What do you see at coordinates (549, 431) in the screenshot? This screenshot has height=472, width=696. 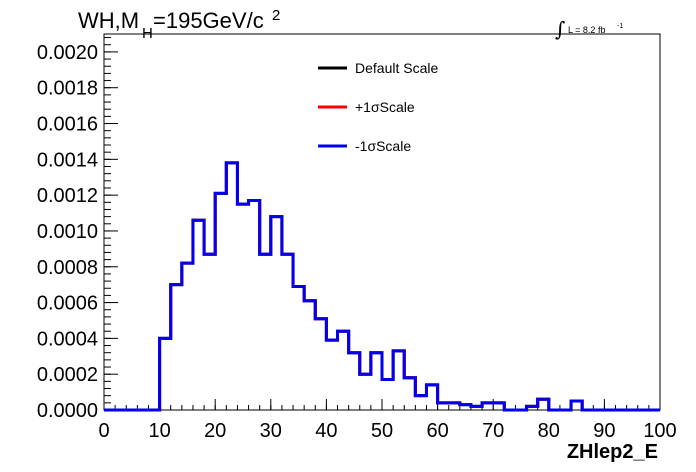 I see `x-tick-label: 80` at bounding box center [549, 431].